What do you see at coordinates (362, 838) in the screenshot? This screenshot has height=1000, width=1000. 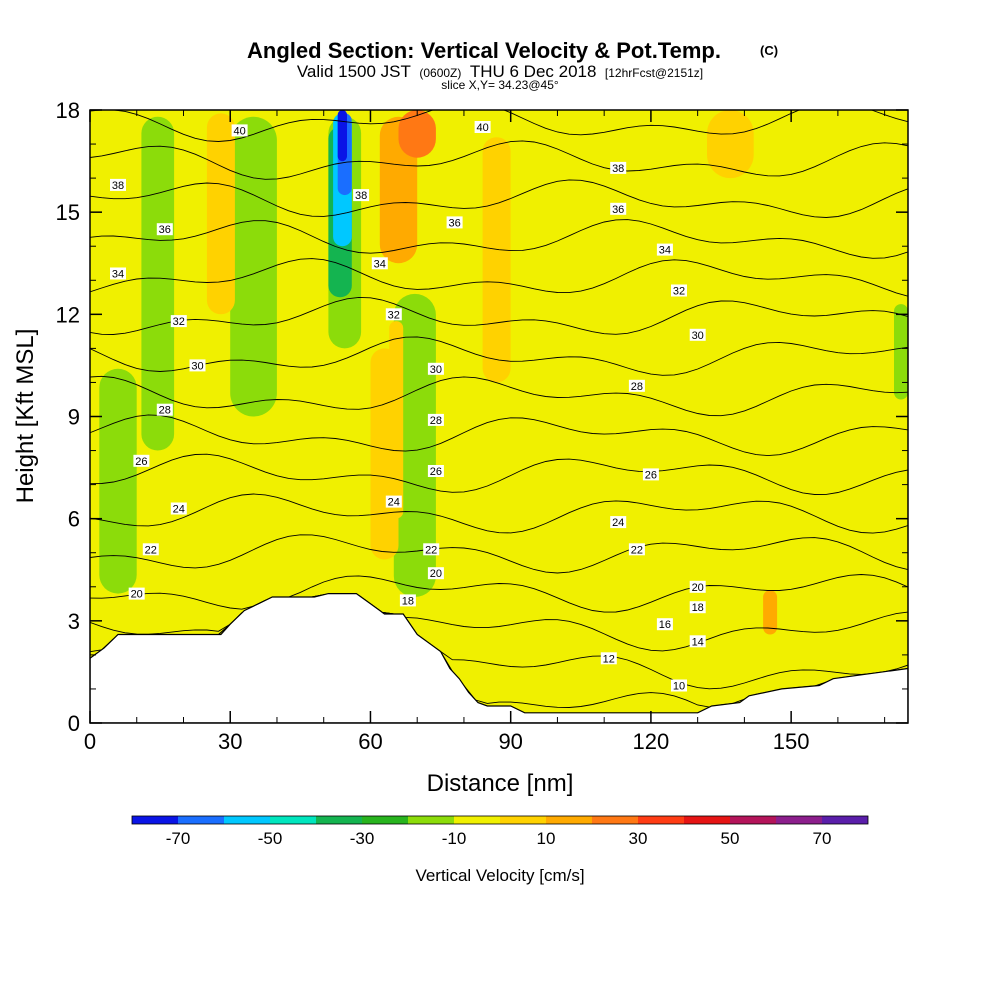 I see `colorbar-tick-label: -30` at bounding box center [362, 838].